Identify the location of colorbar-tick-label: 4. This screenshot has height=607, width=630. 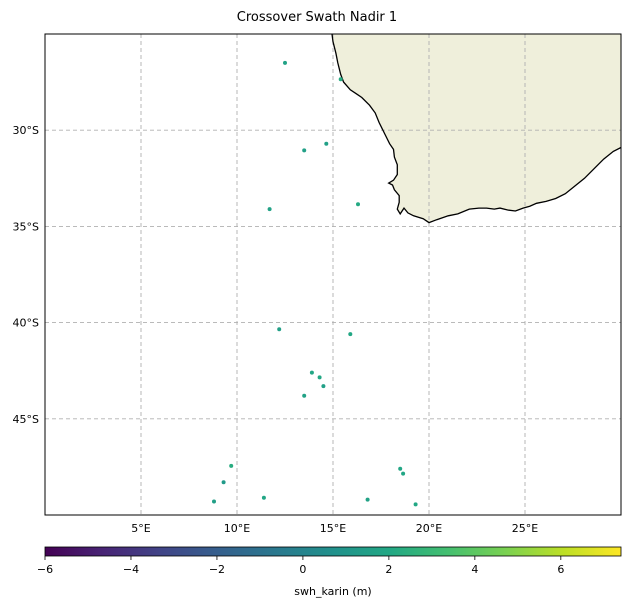
(474, 569).